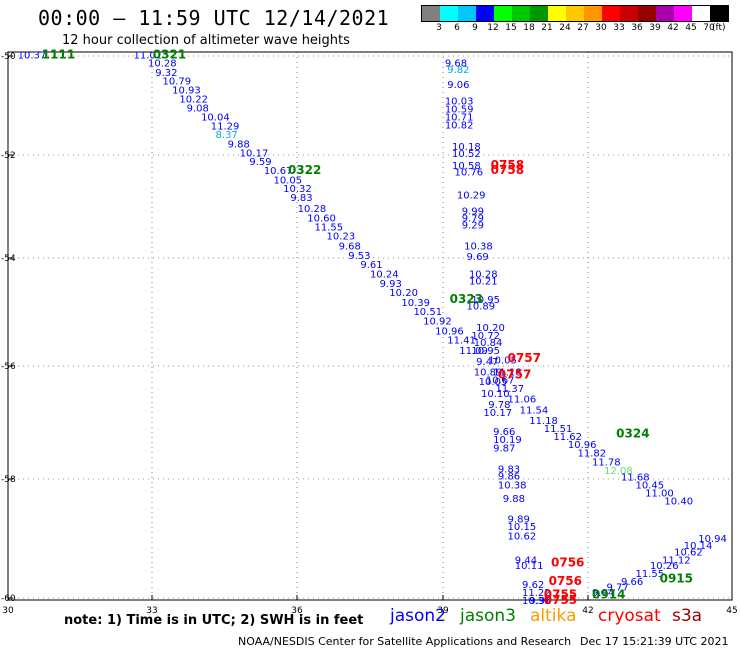  Describe the element at coordinates (457, 28) in the screenshot. I see `color-scale-label: 6` at that location.